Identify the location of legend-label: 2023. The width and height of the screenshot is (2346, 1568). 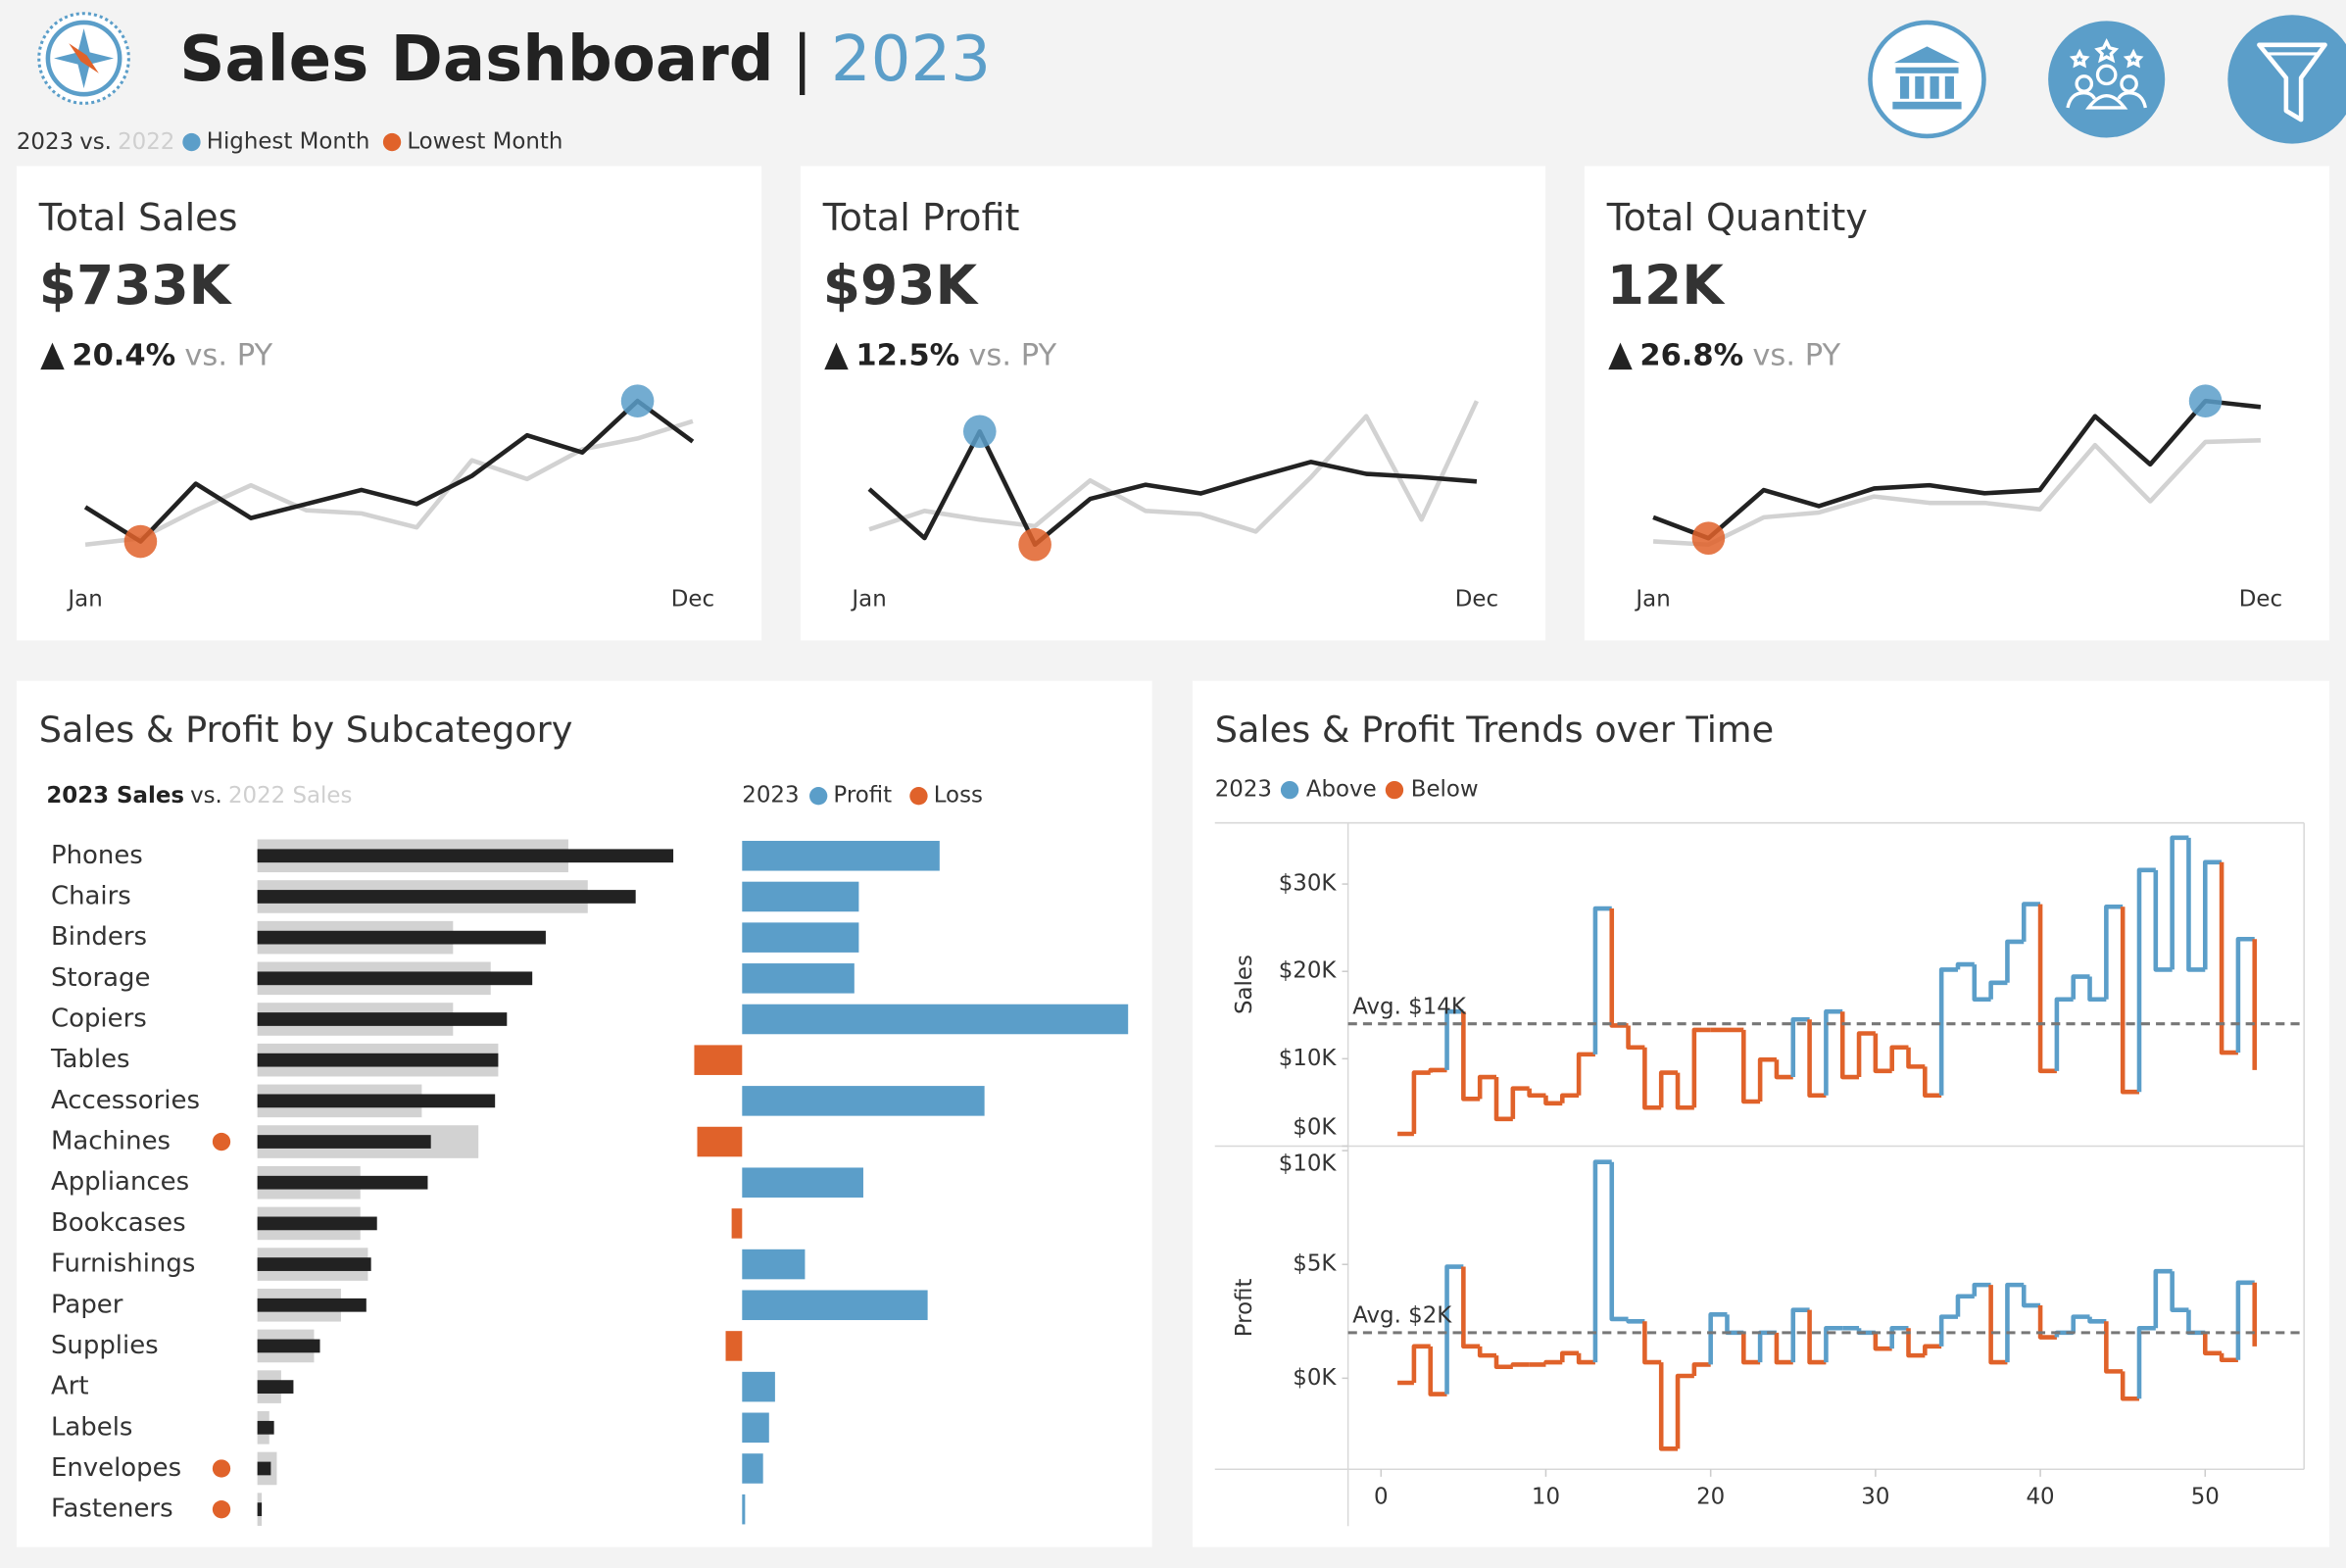
(1243, 790).